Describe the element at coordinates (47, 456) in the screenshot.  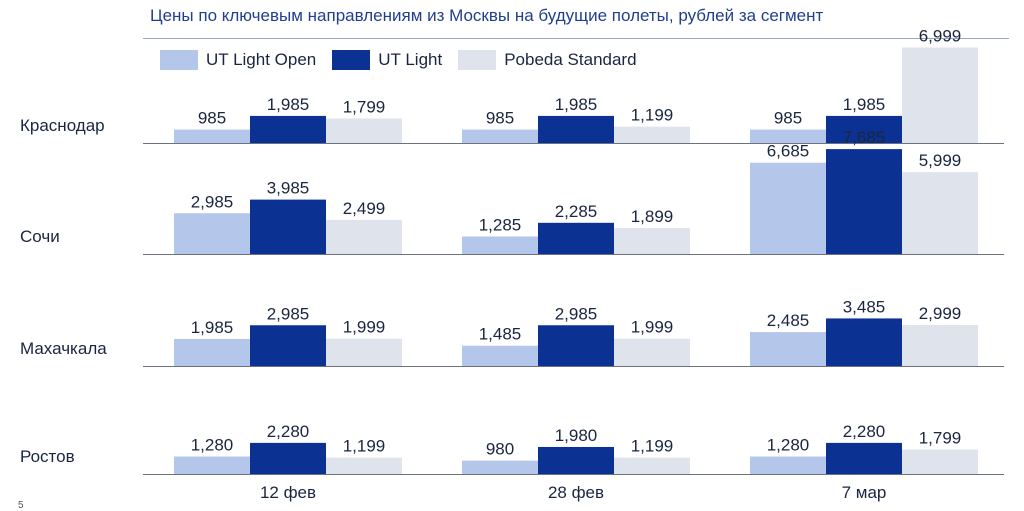
I see `row-label: Ростов` at that location.